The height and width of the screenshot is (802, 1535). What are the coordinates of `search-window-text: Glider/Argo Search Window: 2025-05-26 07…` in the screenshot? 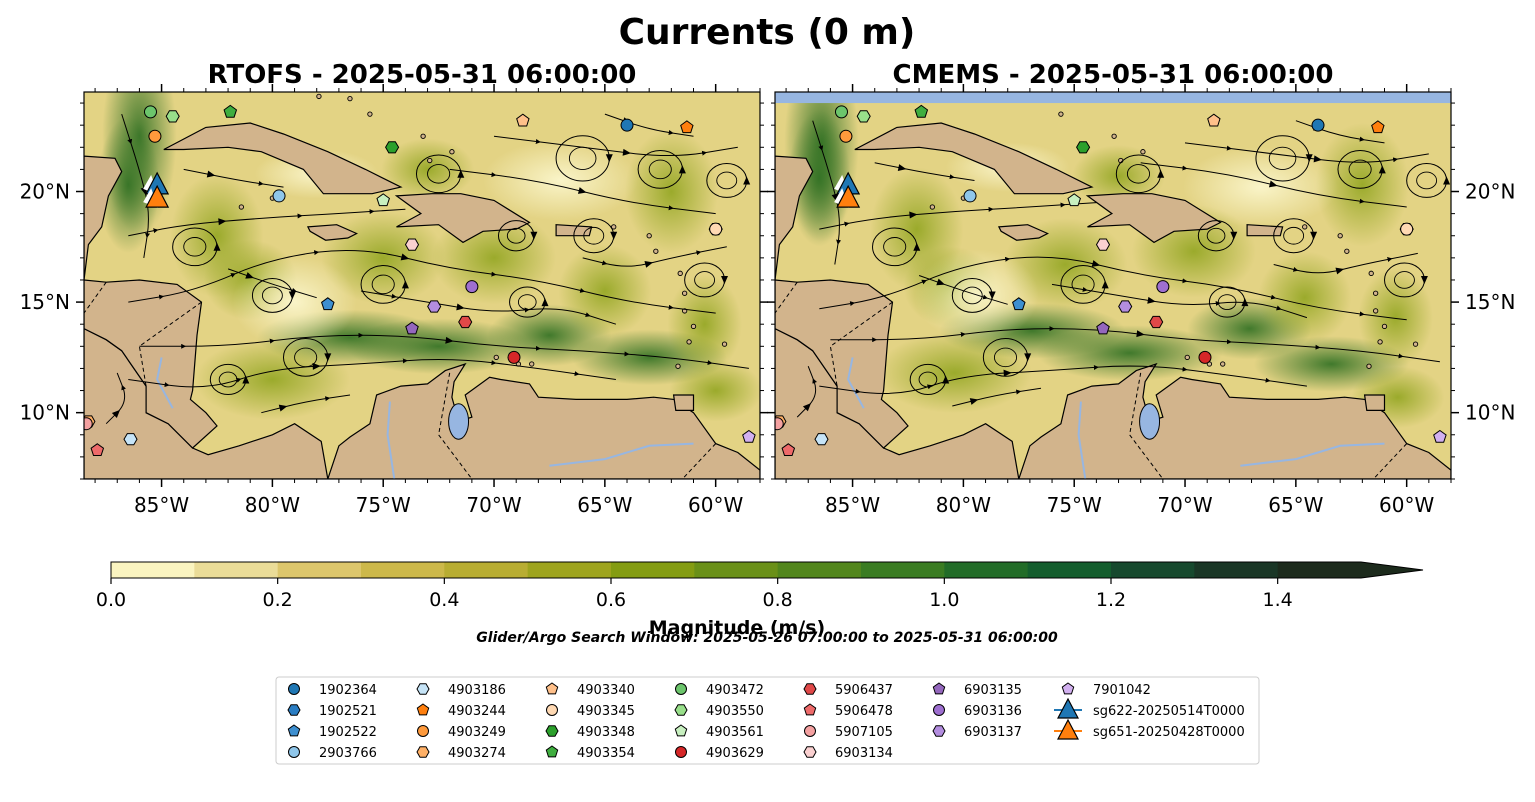 It's located at (767, 638).